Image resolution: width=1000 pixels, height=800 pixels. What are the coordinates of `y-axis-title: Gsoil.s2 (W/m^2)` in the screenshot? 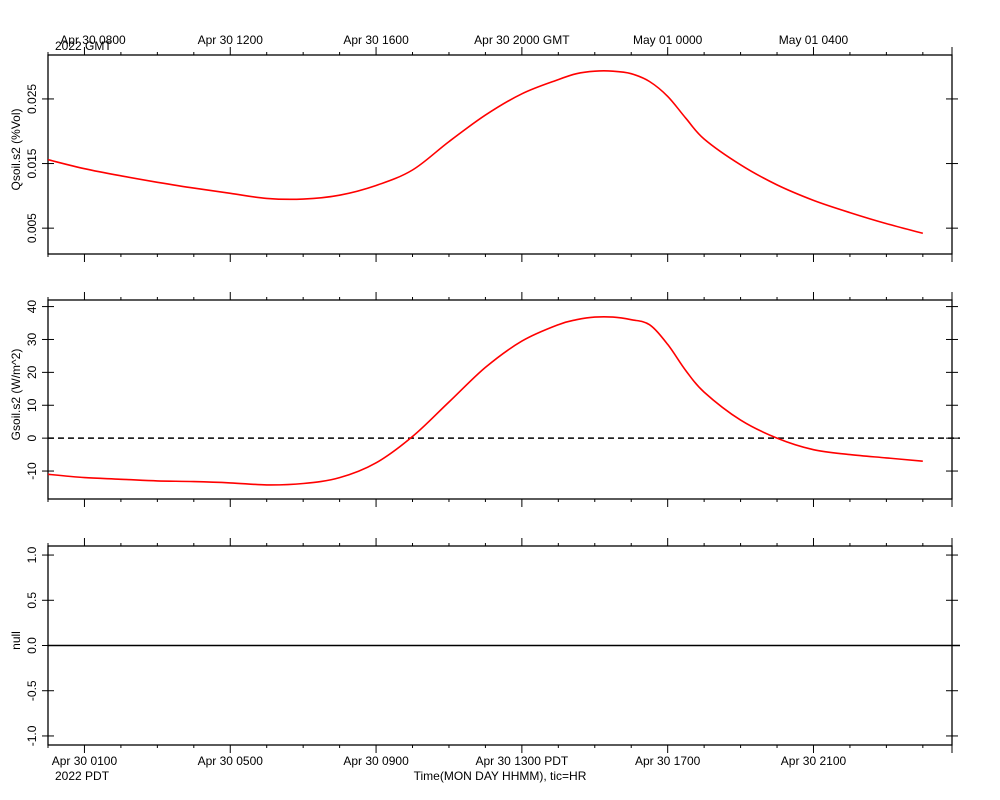 It's located at (16, 395).